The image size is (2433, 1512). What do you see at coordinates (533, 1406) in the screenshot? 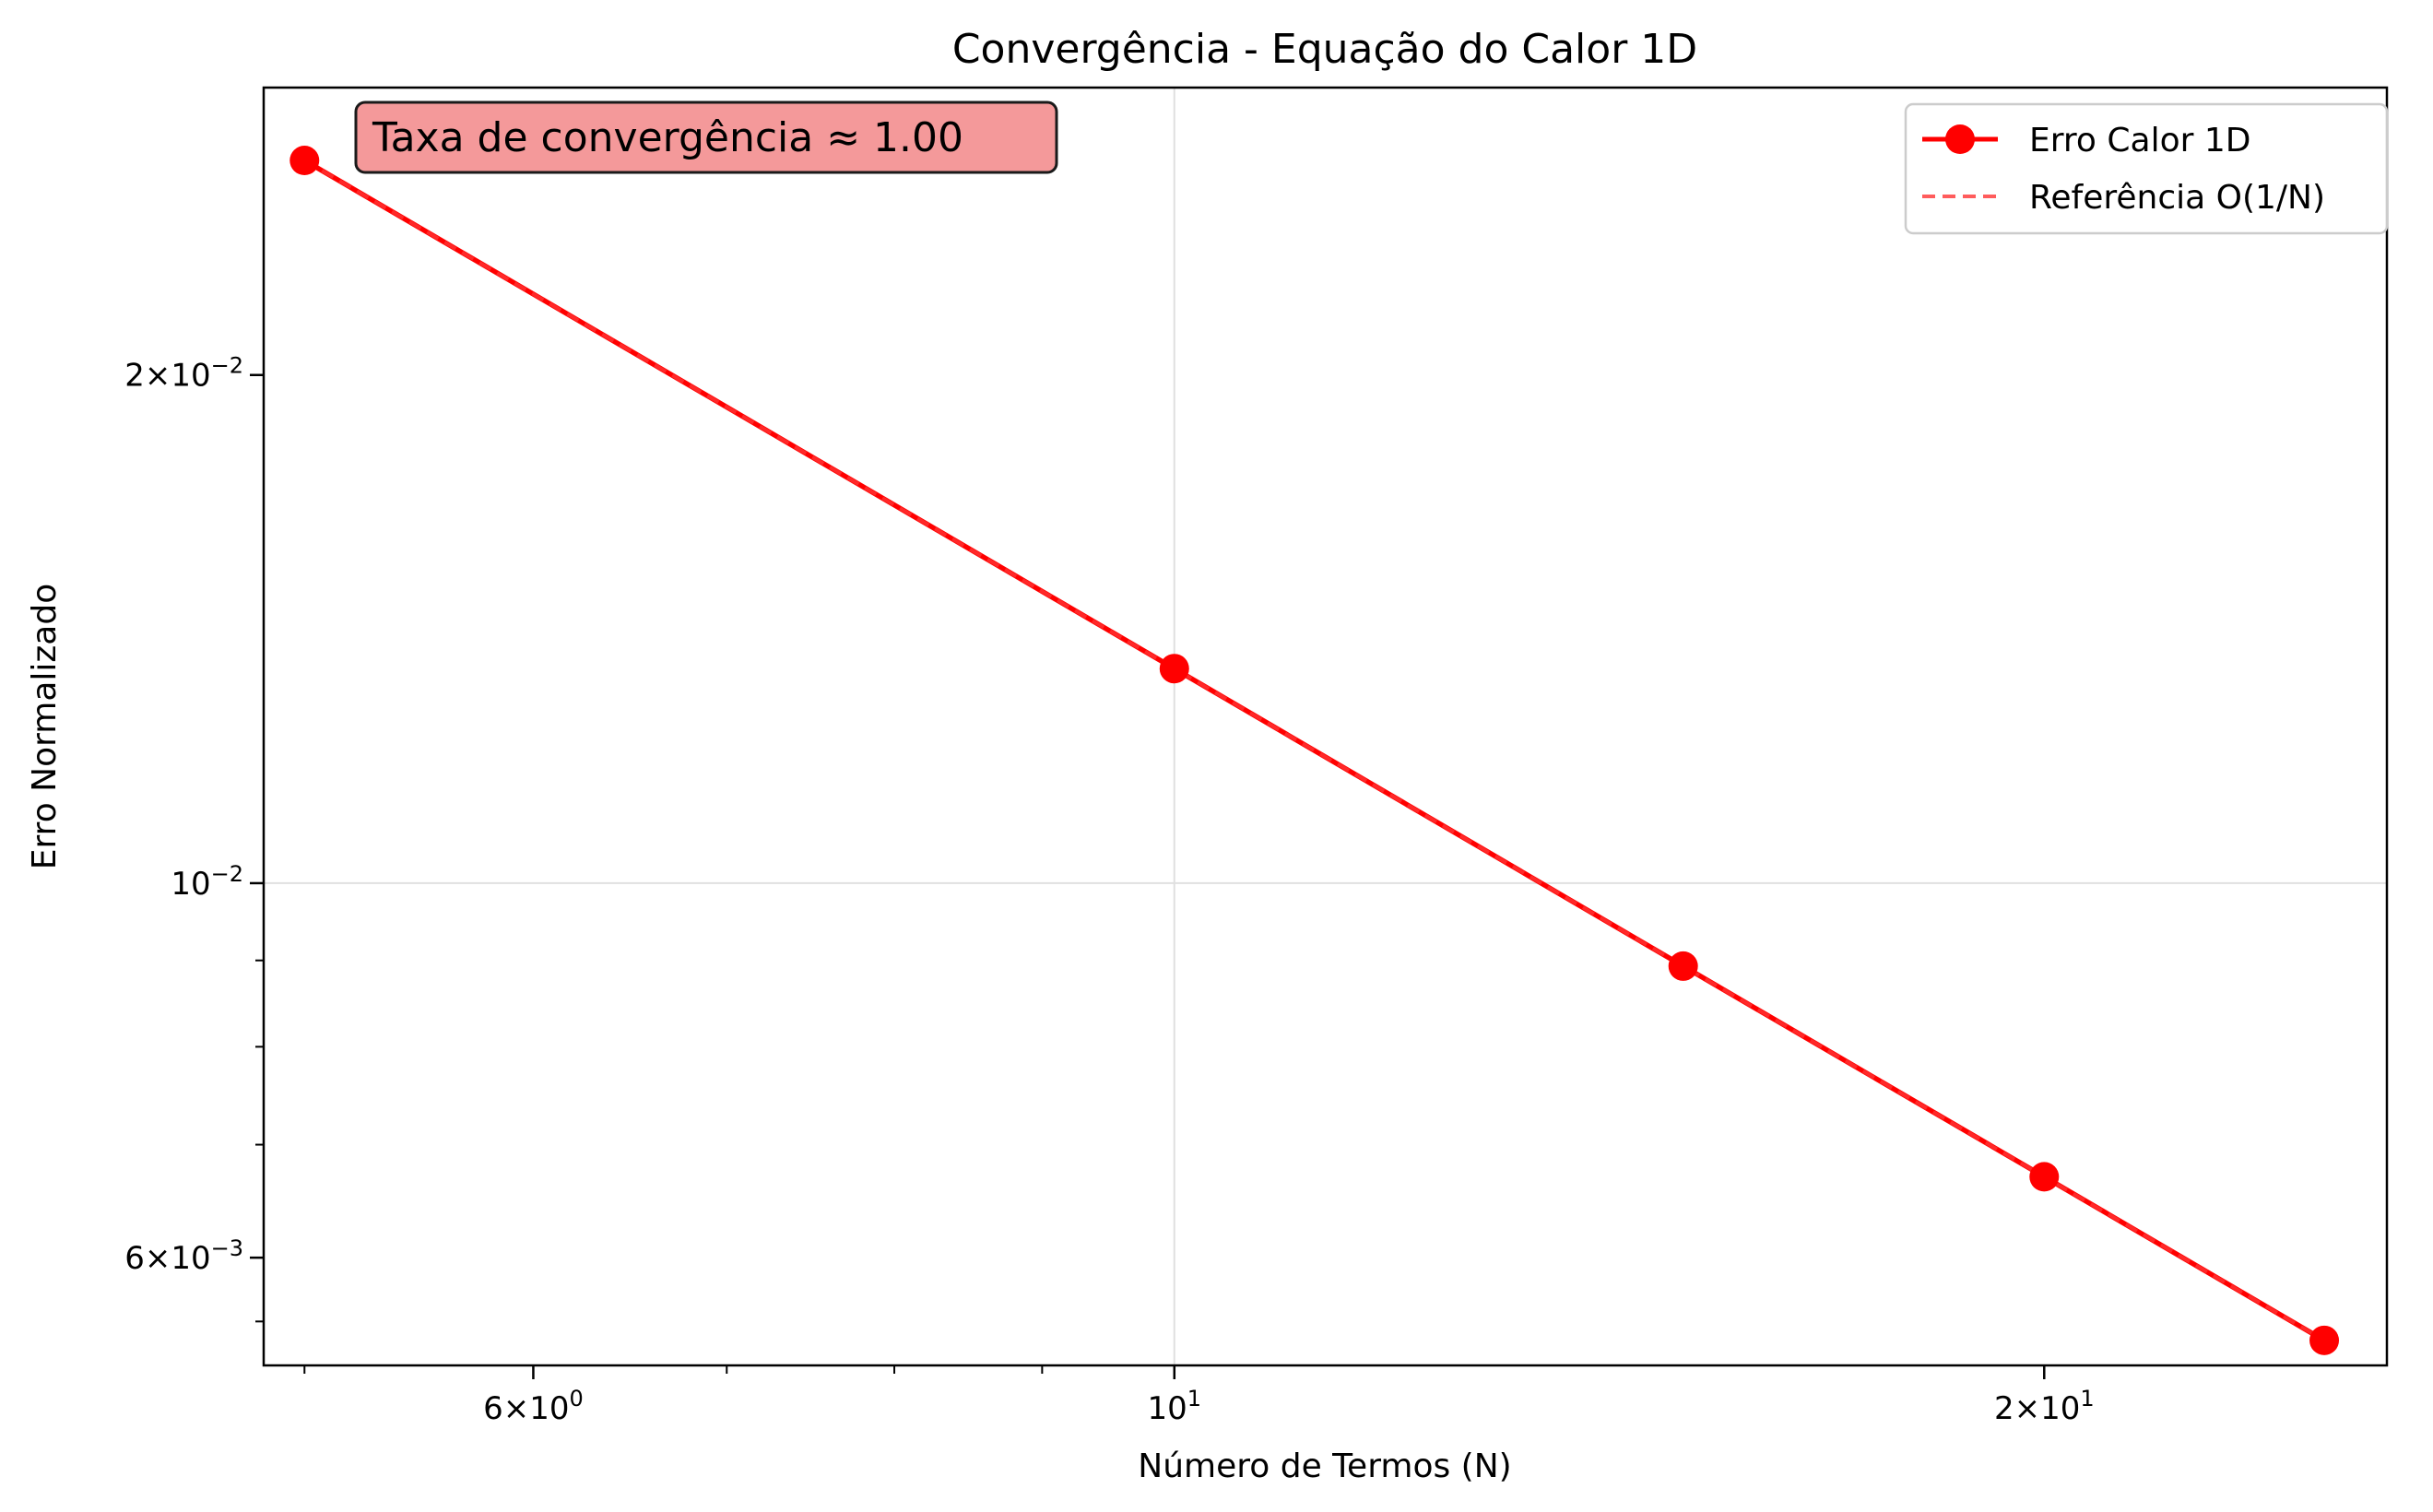
I see `x-tick-label: 6×100` at bounding box center [533, 1406].